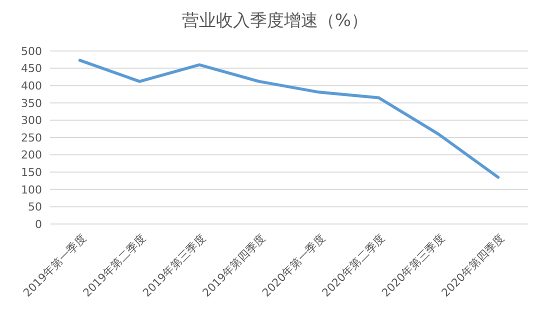 This screenshot has height=322, width=550. What do you see at coordinates (31, 189) in the screenshot?
I see `y-tick-label: 100` at bounding box center [31, 189].